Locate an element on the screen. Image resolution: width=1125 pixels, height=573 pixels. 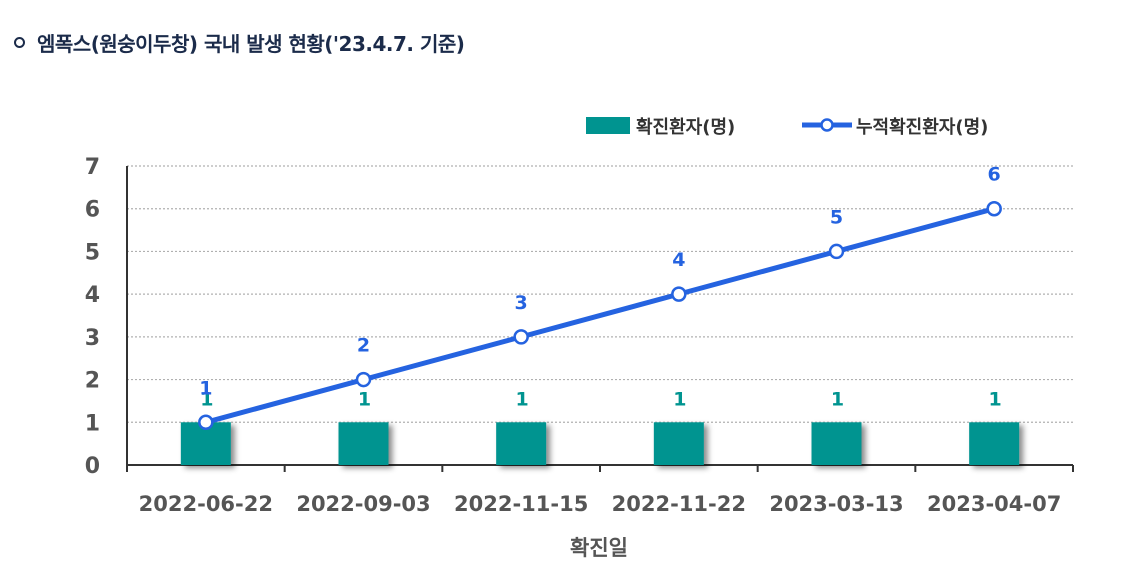
y-tick-label: 4 is located at coordinates (92, 295).